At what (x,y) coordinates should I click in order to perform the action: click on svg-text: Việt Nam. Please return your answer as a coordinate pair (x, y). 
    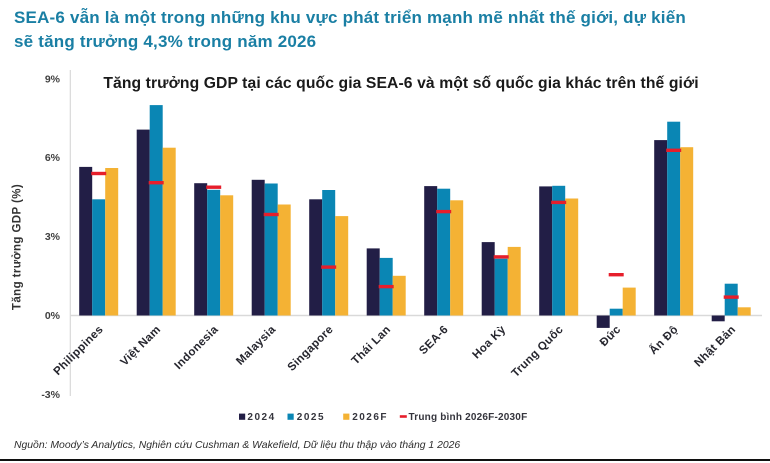
    Looking at the image, I should click on (140, 346).